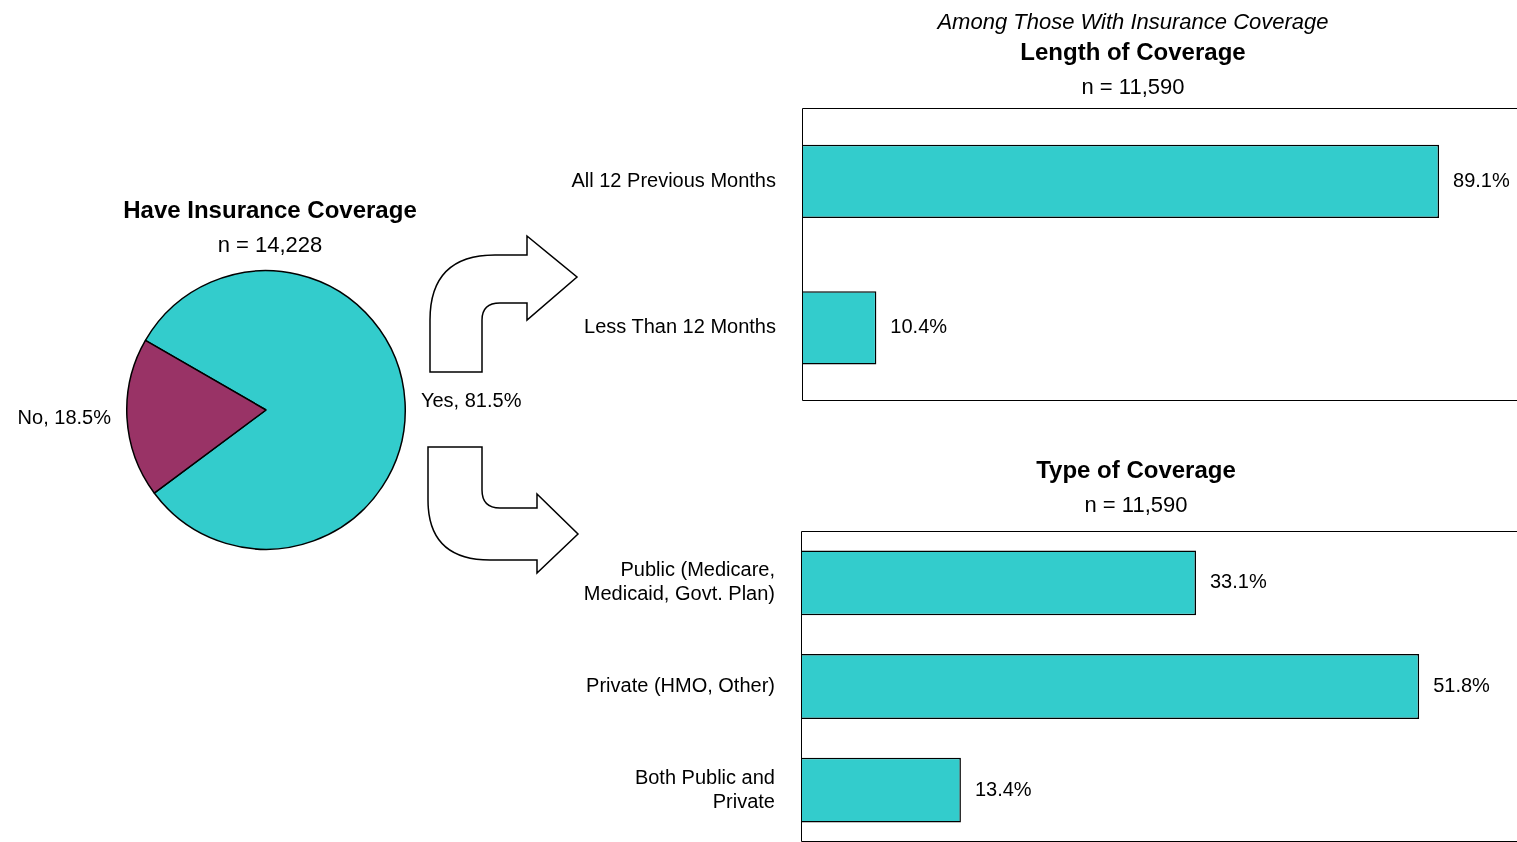  What do you see at coordinates (270, 245) in the screenshot?
I see `chart-subtitle: n = 14,228` at bounding box center [270, 245].